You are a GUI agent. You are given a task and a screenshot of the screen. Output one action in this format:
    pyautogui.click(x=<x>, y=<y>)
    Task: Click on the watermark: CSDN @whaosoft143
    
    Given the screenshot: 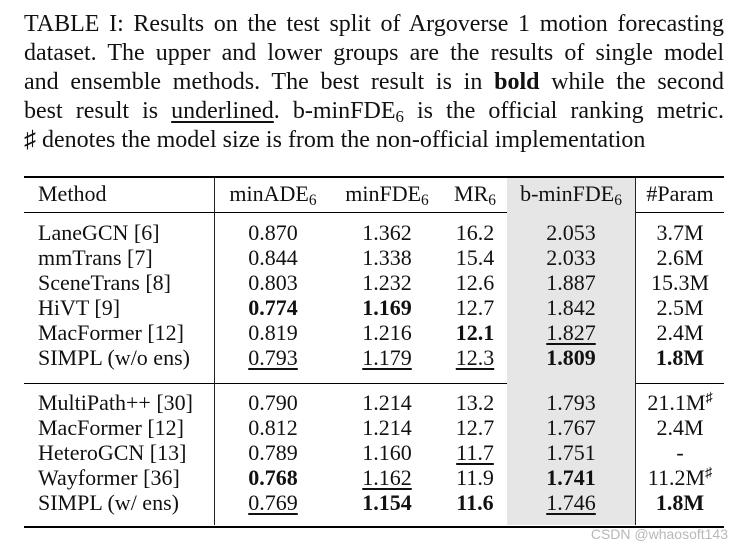 What is the action you would take?
    pyautogui.click(x=659, y=534)
    